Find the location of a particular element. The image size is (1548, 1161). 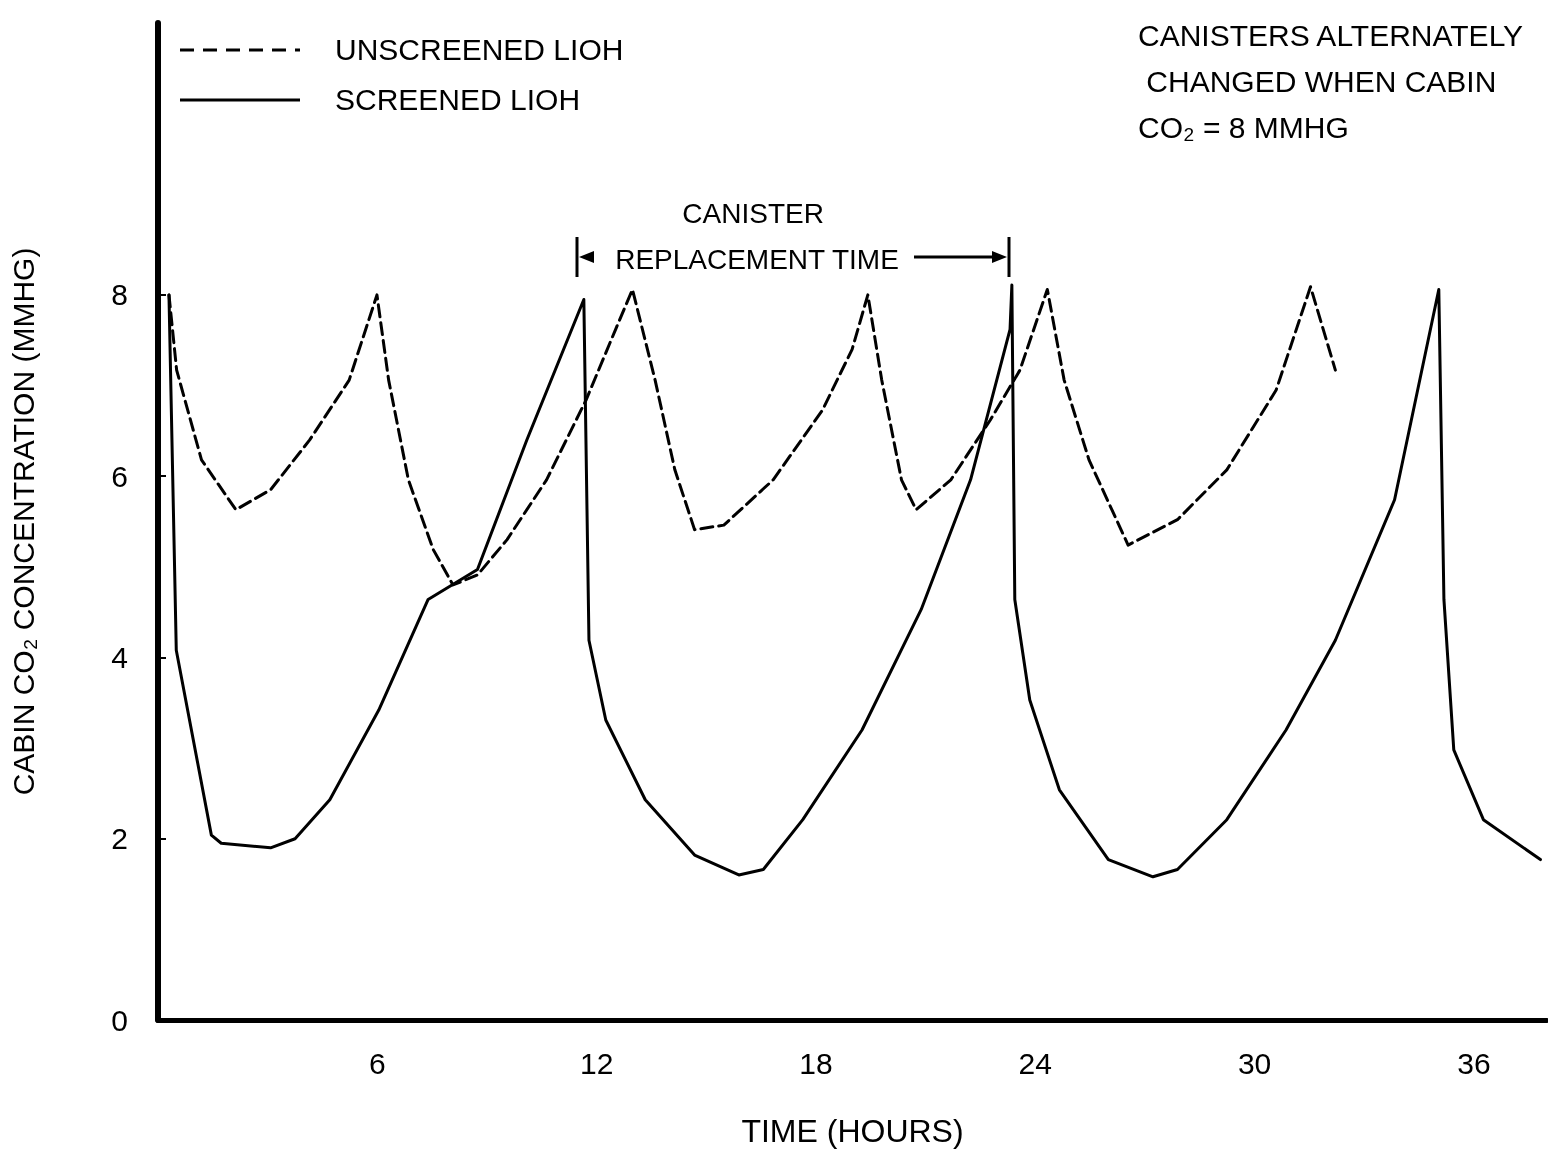

x-tick-label: 36 is located at coordinates (1474, 1063).